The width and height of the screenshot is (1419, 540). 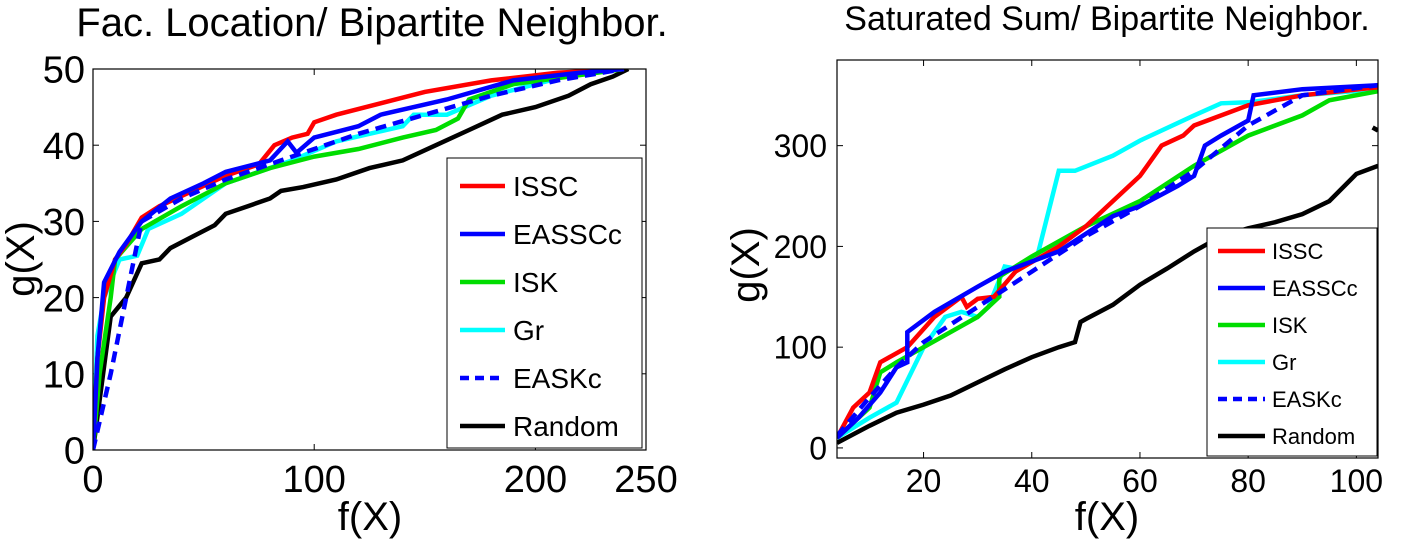 What do you see at coordinates (64, 299) in the screenshot?
I see `y-tick-label: 20` at bounding box center [64, 299].